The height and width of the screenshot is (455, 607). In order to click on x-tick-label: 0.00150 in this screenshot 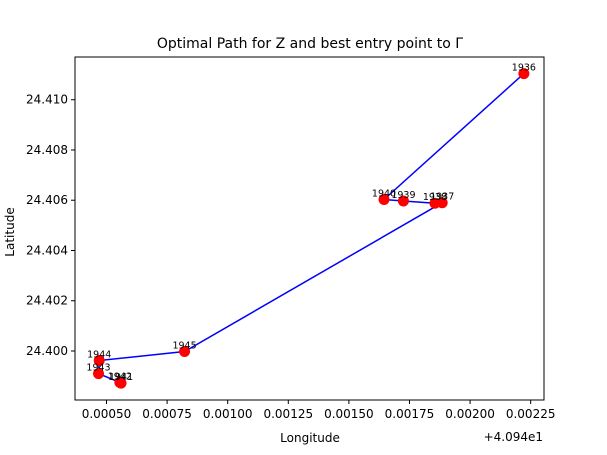, I will do `click(349, 414)`.